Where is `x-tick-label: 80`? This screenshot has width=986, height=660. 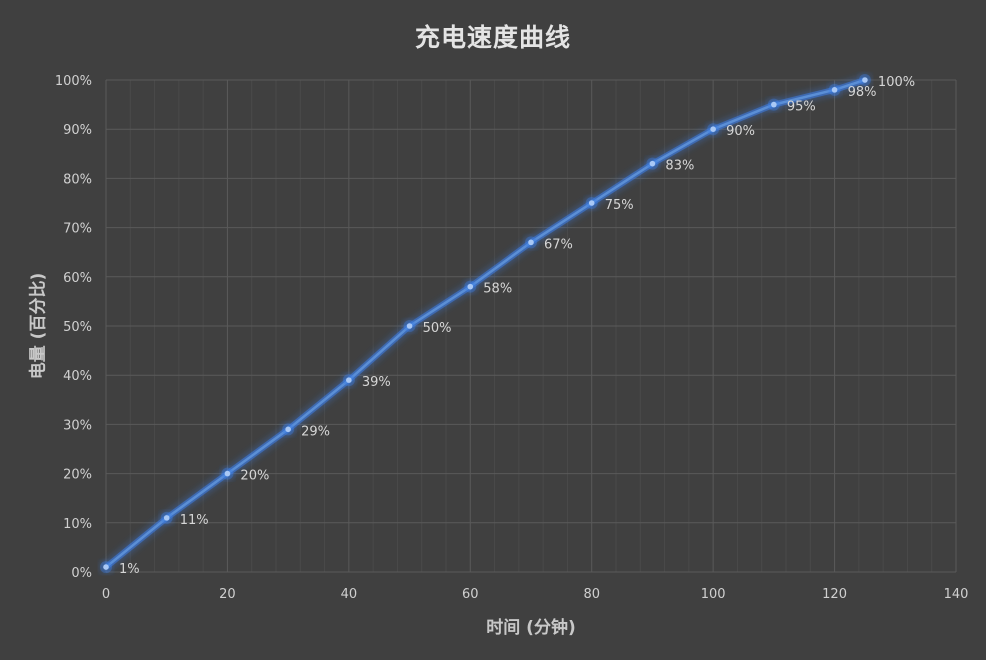 x-tick-label: 80 is located at coordinates (591, 594).